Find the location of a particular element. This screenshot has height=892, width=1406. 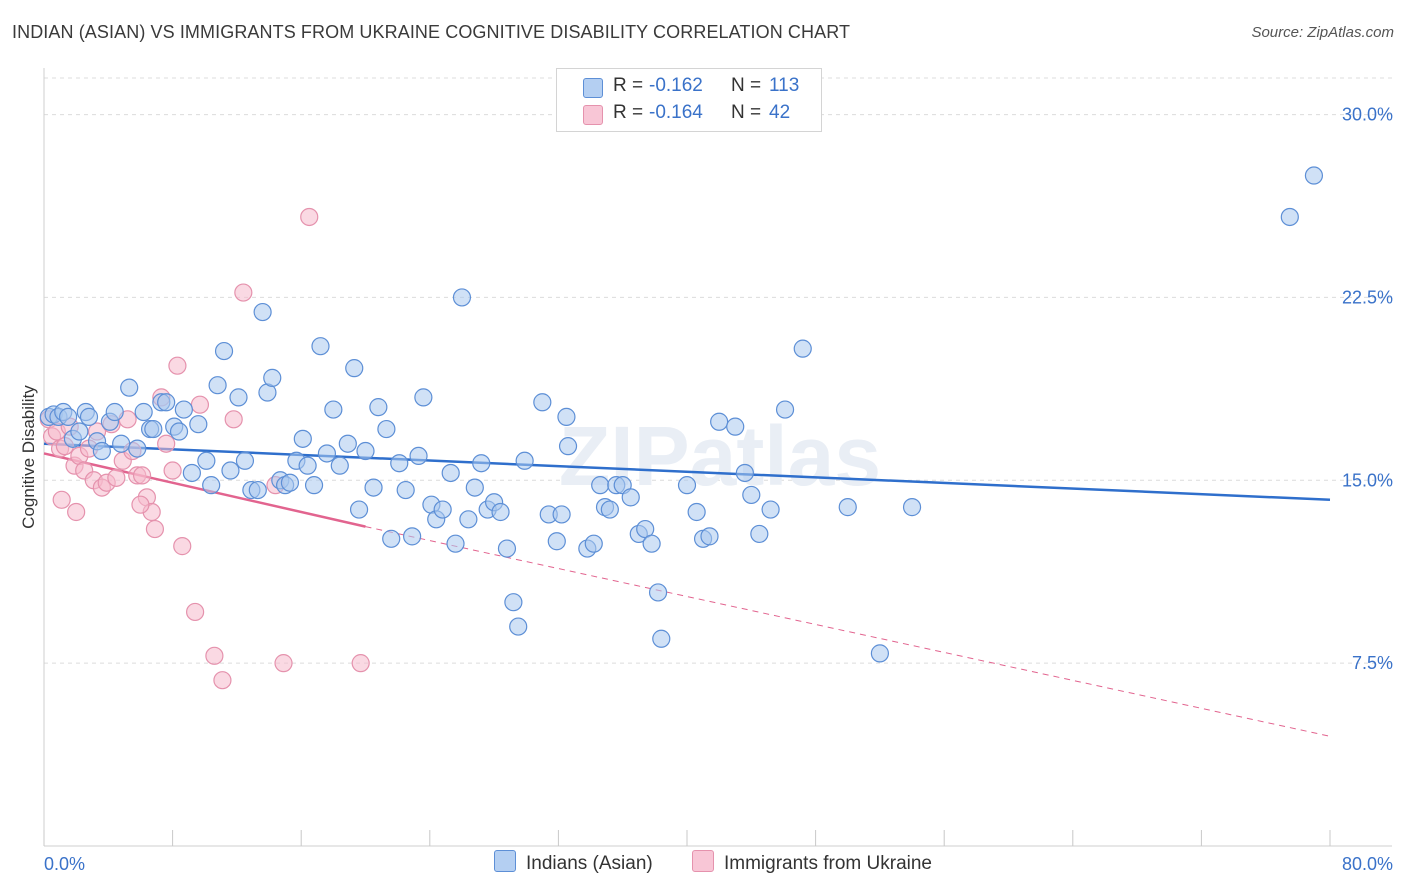

series-ukraine-points is located at coordinates (204, 448).